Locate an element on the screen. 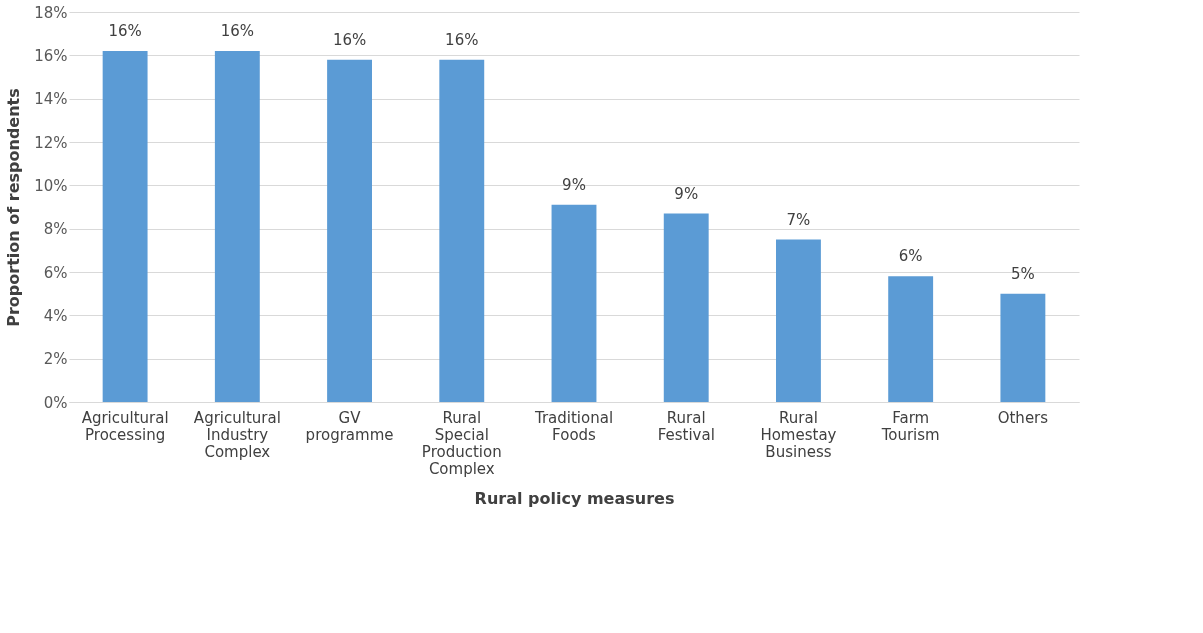 Image resolution: width=1203 pixels, height=633 pixels. x-tick-label: Rural Special Production Complex is located at coordinates (461, 443).